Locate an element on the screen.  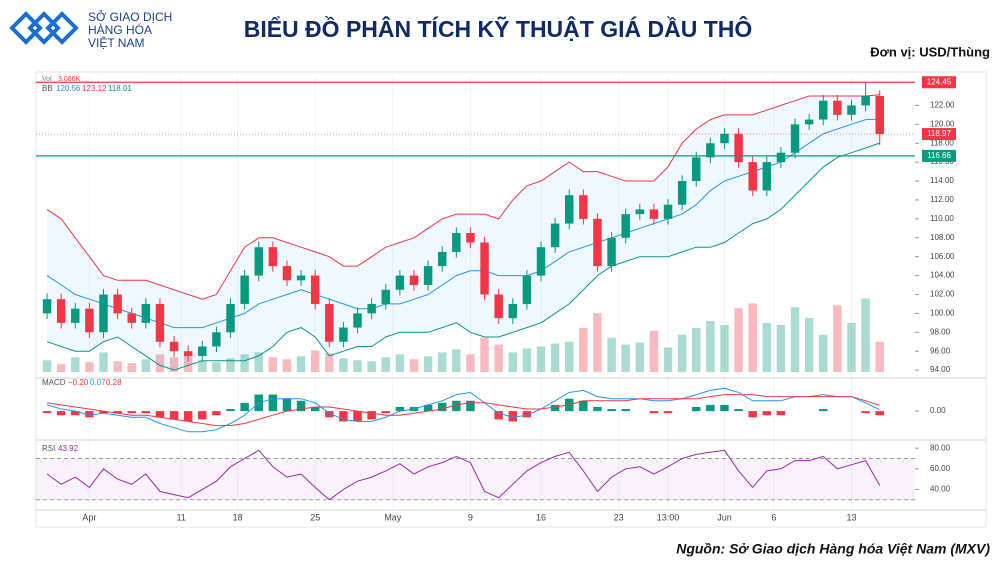
y-tick-label: 80.00 is located at coordinates (940, 447).